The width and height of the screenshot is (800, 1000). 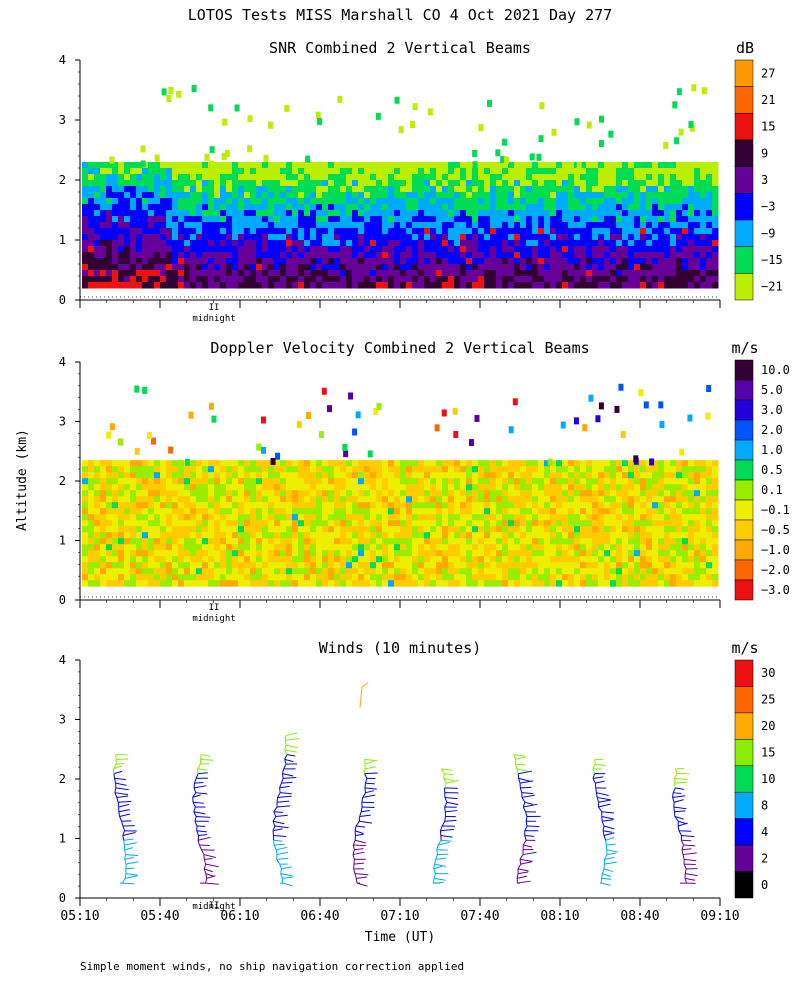 What do you see at coordinates (62, 422) in the screenshot?
I see `y-tick-label: 3` at bounding box center [62, 422].